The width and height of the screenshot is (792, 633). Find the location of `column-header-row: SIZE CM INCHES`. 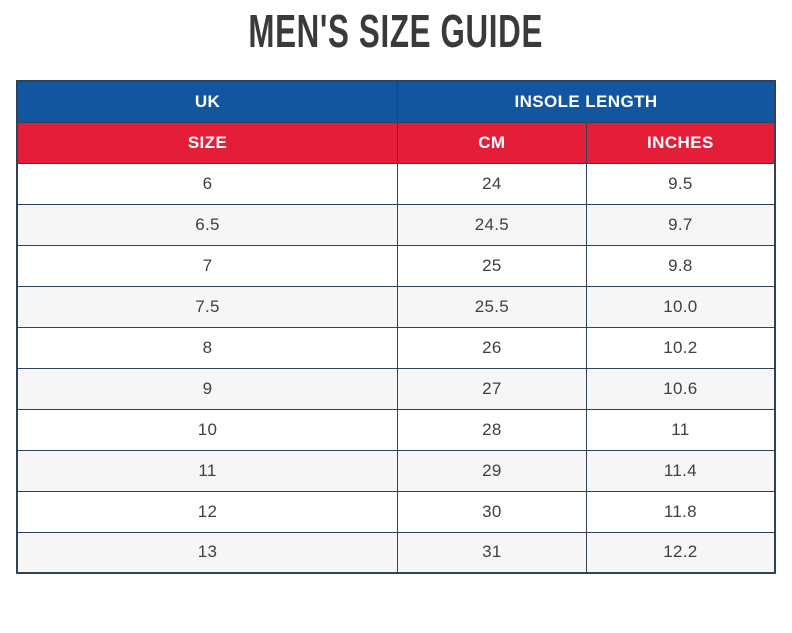

column-header-row: SIZE CM INCHES is located at coordinates (396, 142).